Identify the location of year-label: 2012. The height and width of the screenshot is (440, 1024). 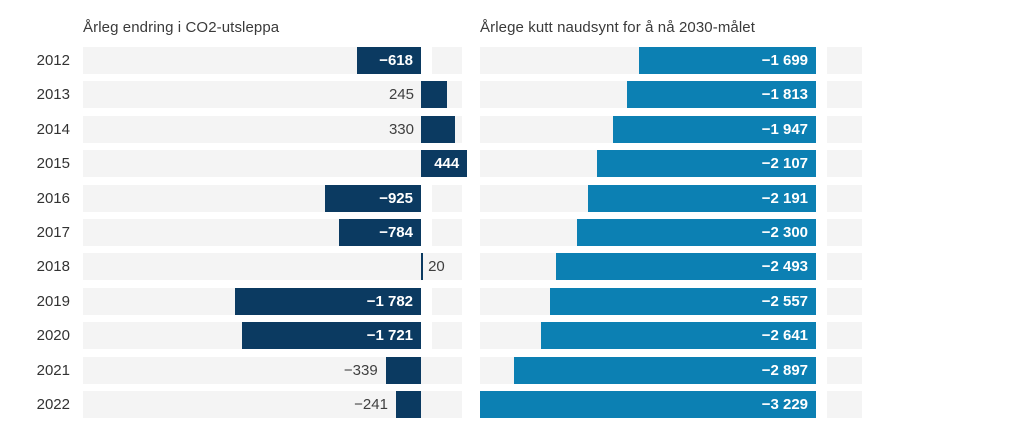
(53, 60).